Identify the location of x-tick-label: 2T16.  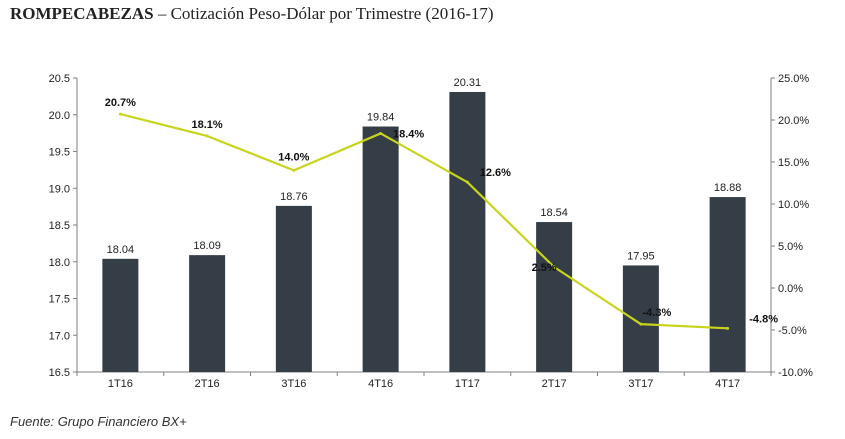
(207, 384).